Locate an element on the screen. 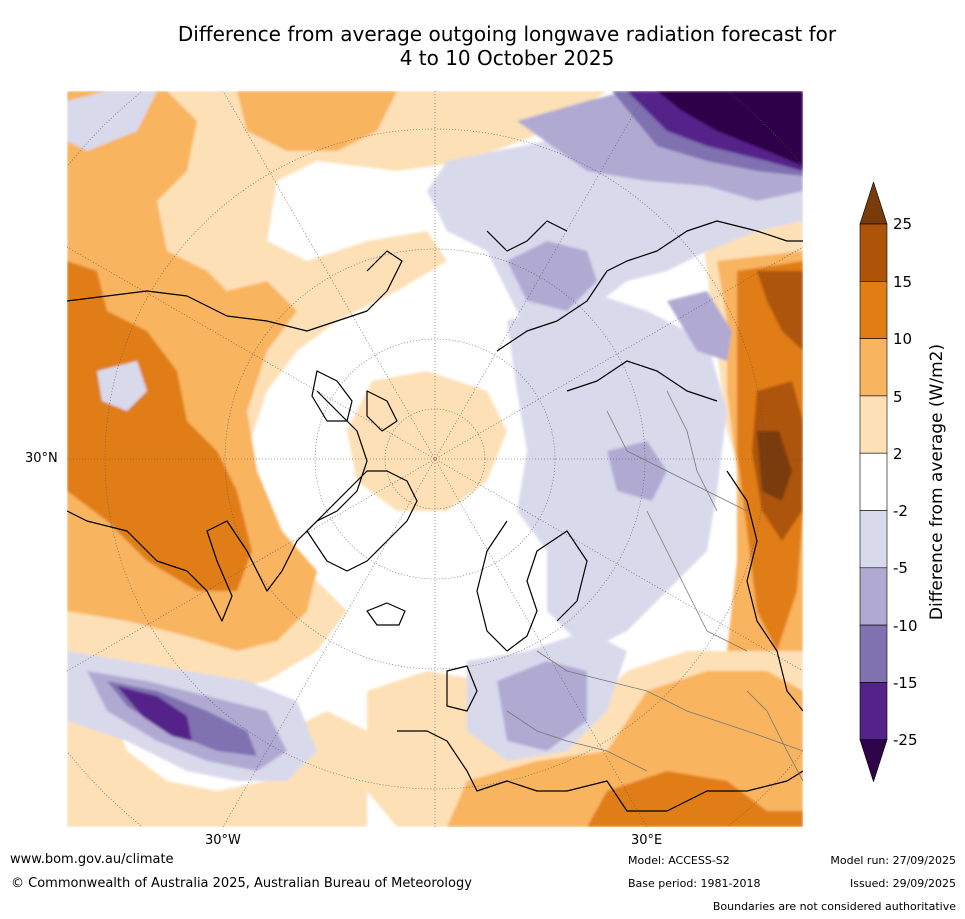  colorbar-title: Difference from average (W/m2) is located at coordinates (937, 482).